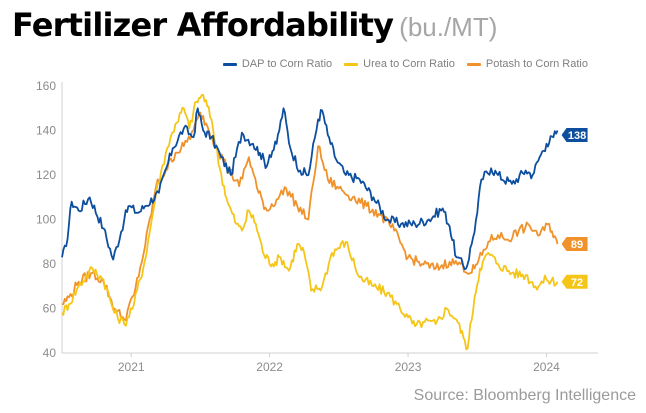 Image resolution: width=646 pixels, height=413 pixels. Describe the element at coordinates (50, 353) in the screenshot. I see `y-tick-label: 40` at that location.